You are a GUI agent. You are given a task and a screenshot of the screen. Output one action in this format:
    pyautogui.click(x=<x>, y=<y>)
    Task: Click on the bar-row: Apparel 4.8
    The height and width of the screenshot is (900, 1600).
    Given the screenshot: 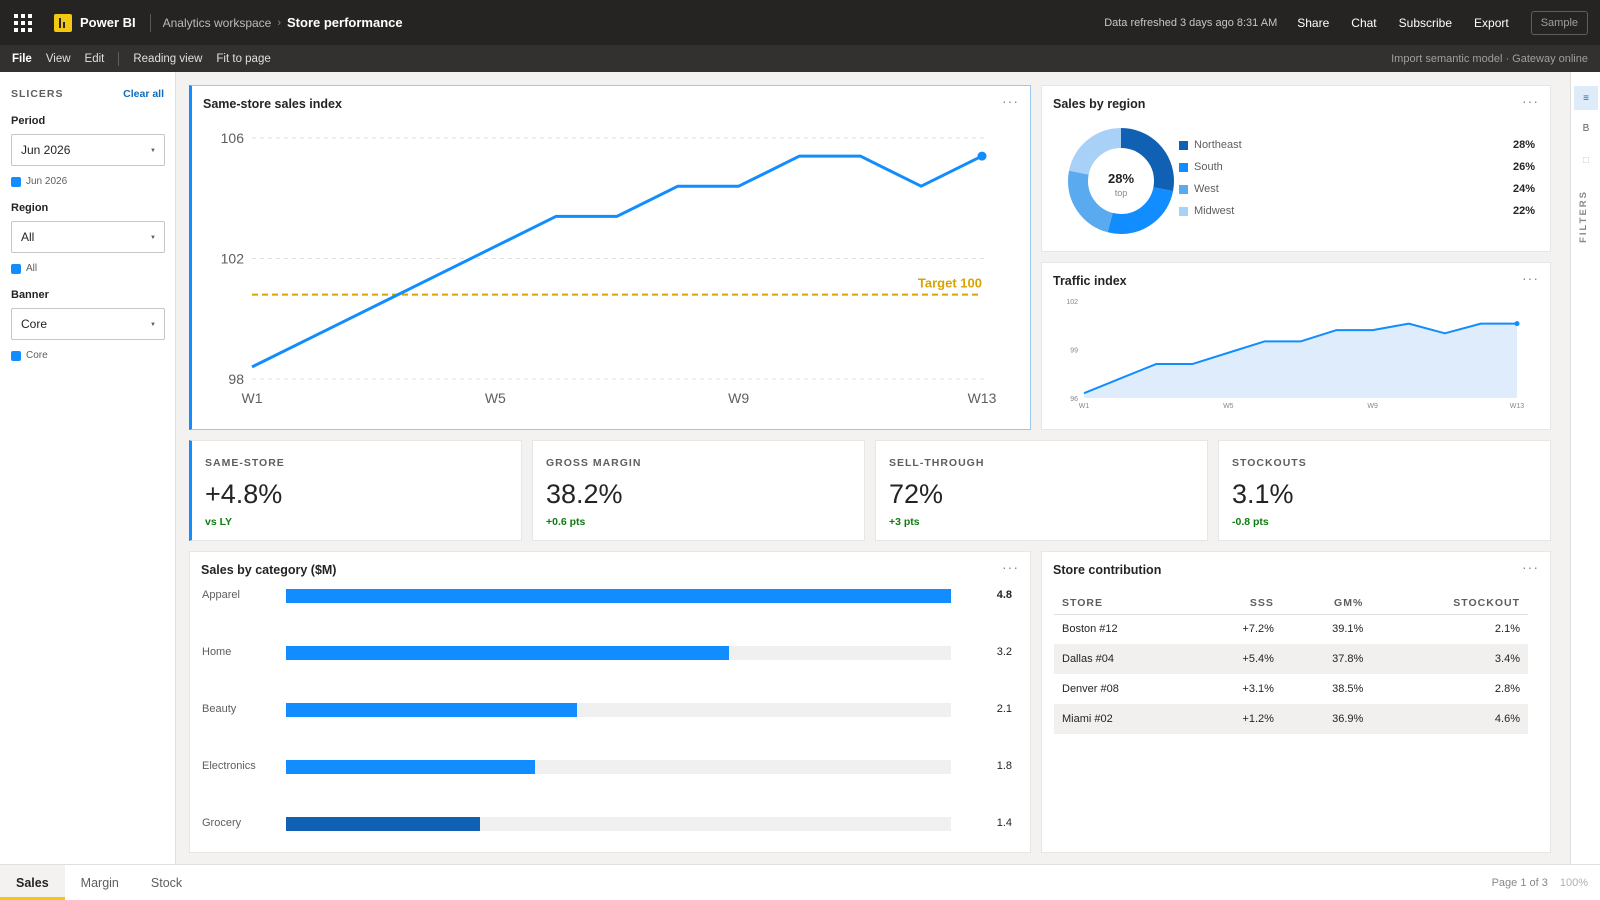 What is the action you would take?
    pyautogui.click(x=607, y=596)
    